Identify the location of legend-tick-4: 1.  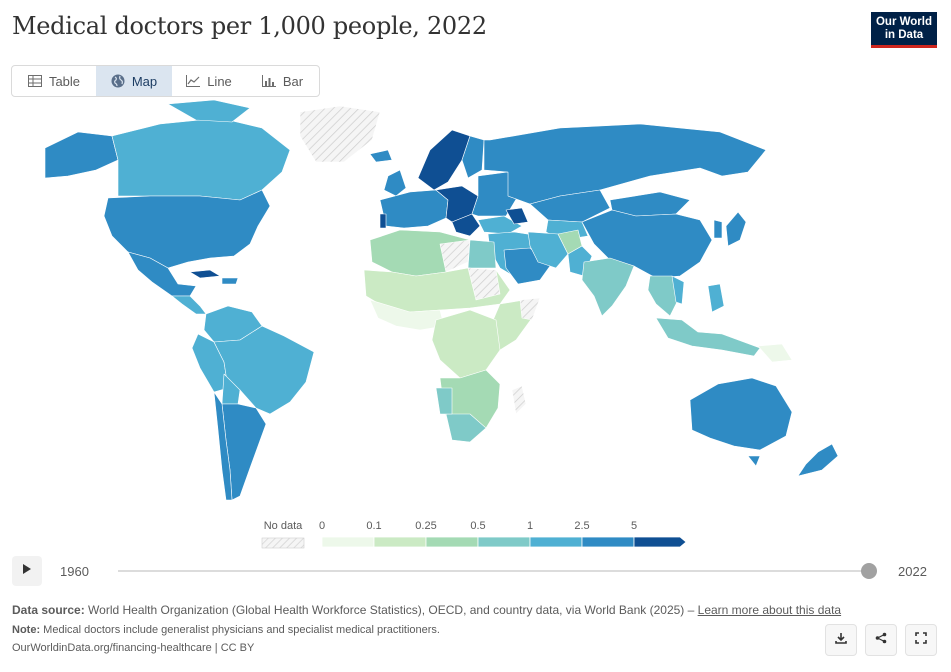
(530, 526).